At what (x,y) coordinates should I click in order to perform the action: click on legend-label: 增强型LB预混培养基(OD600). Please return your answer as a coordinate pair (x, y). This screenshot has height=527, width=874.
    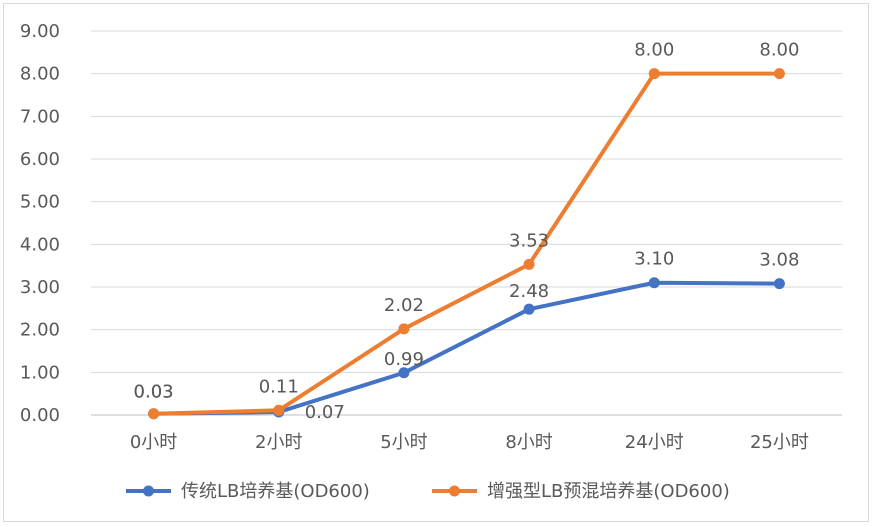
    Looking at the image, I should click on (608, 491).